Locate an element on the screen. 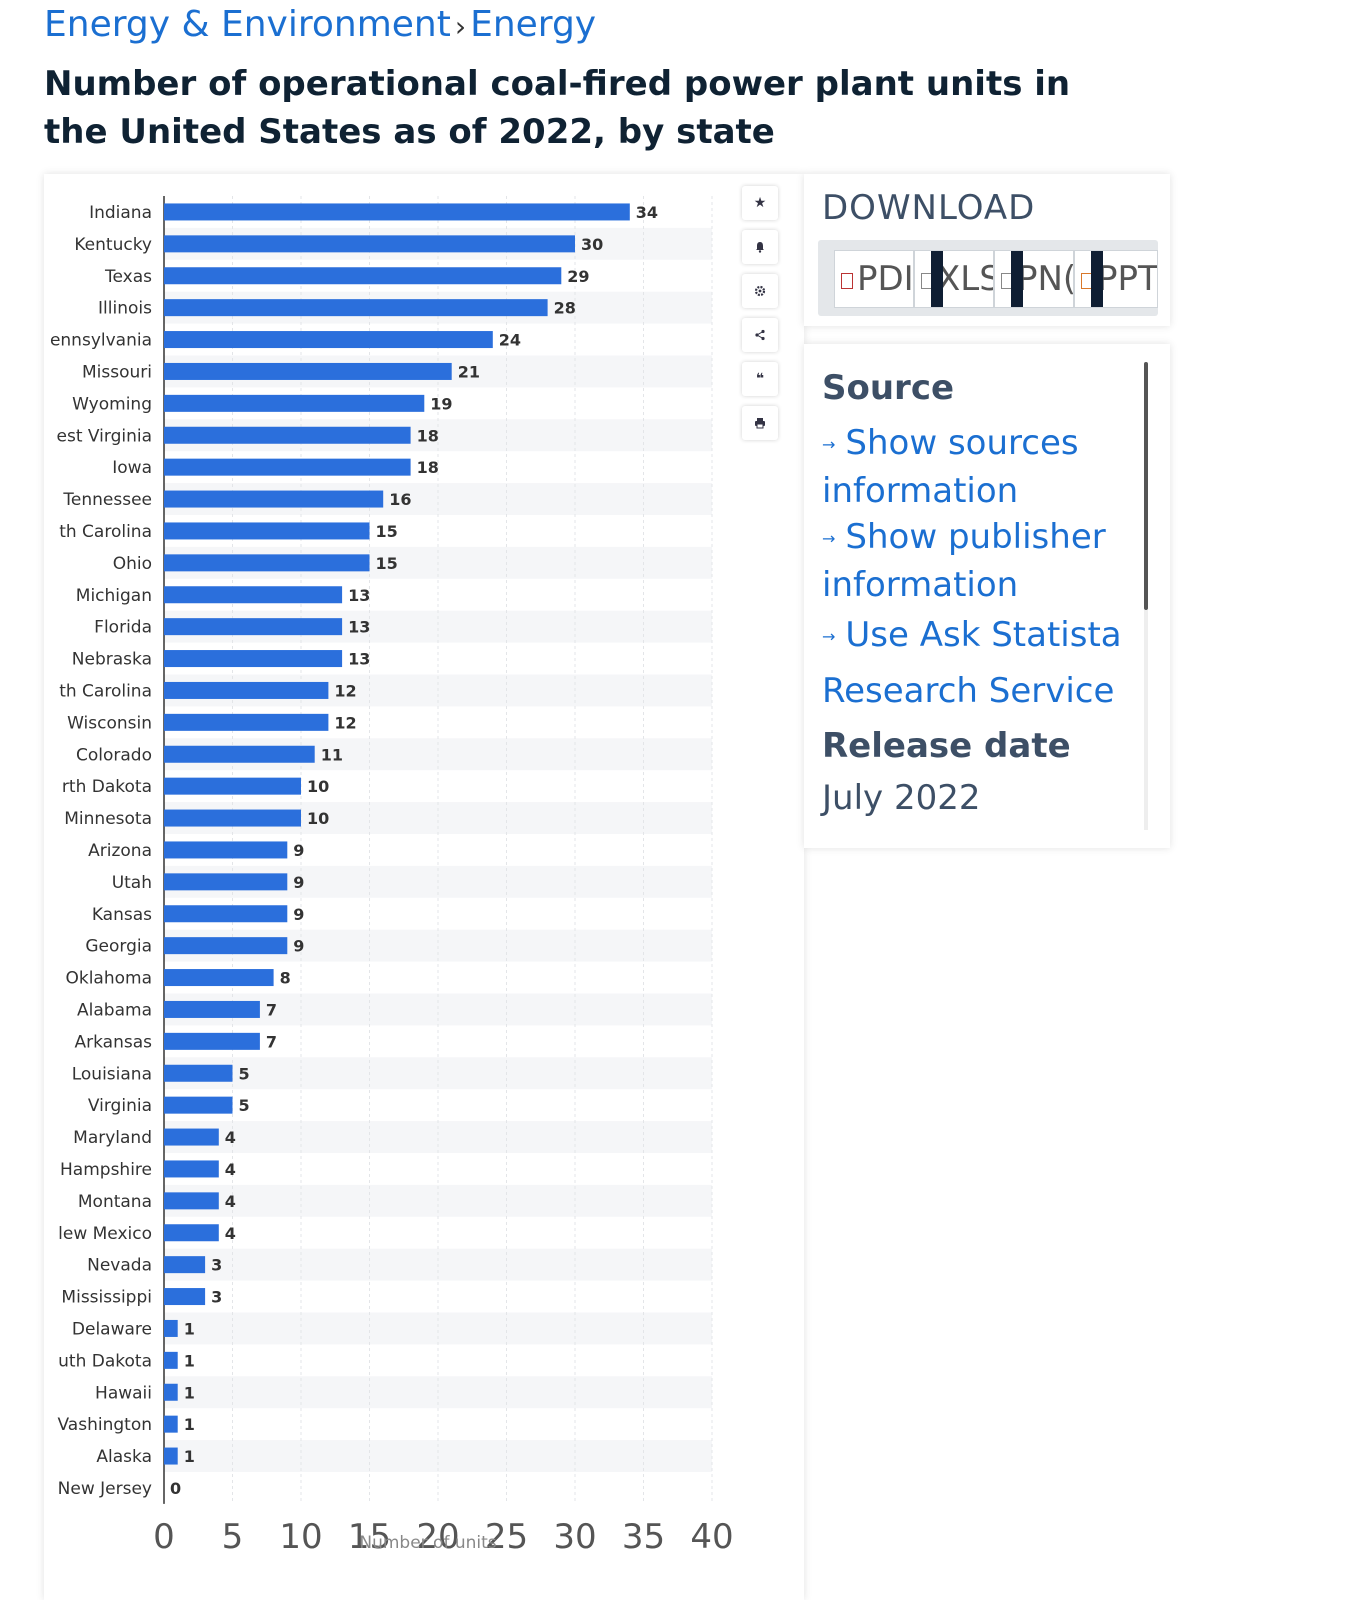 The height and width of the screenshot is (1600, 1353). cite-button: ❝ is located at coordinates (760, 379).